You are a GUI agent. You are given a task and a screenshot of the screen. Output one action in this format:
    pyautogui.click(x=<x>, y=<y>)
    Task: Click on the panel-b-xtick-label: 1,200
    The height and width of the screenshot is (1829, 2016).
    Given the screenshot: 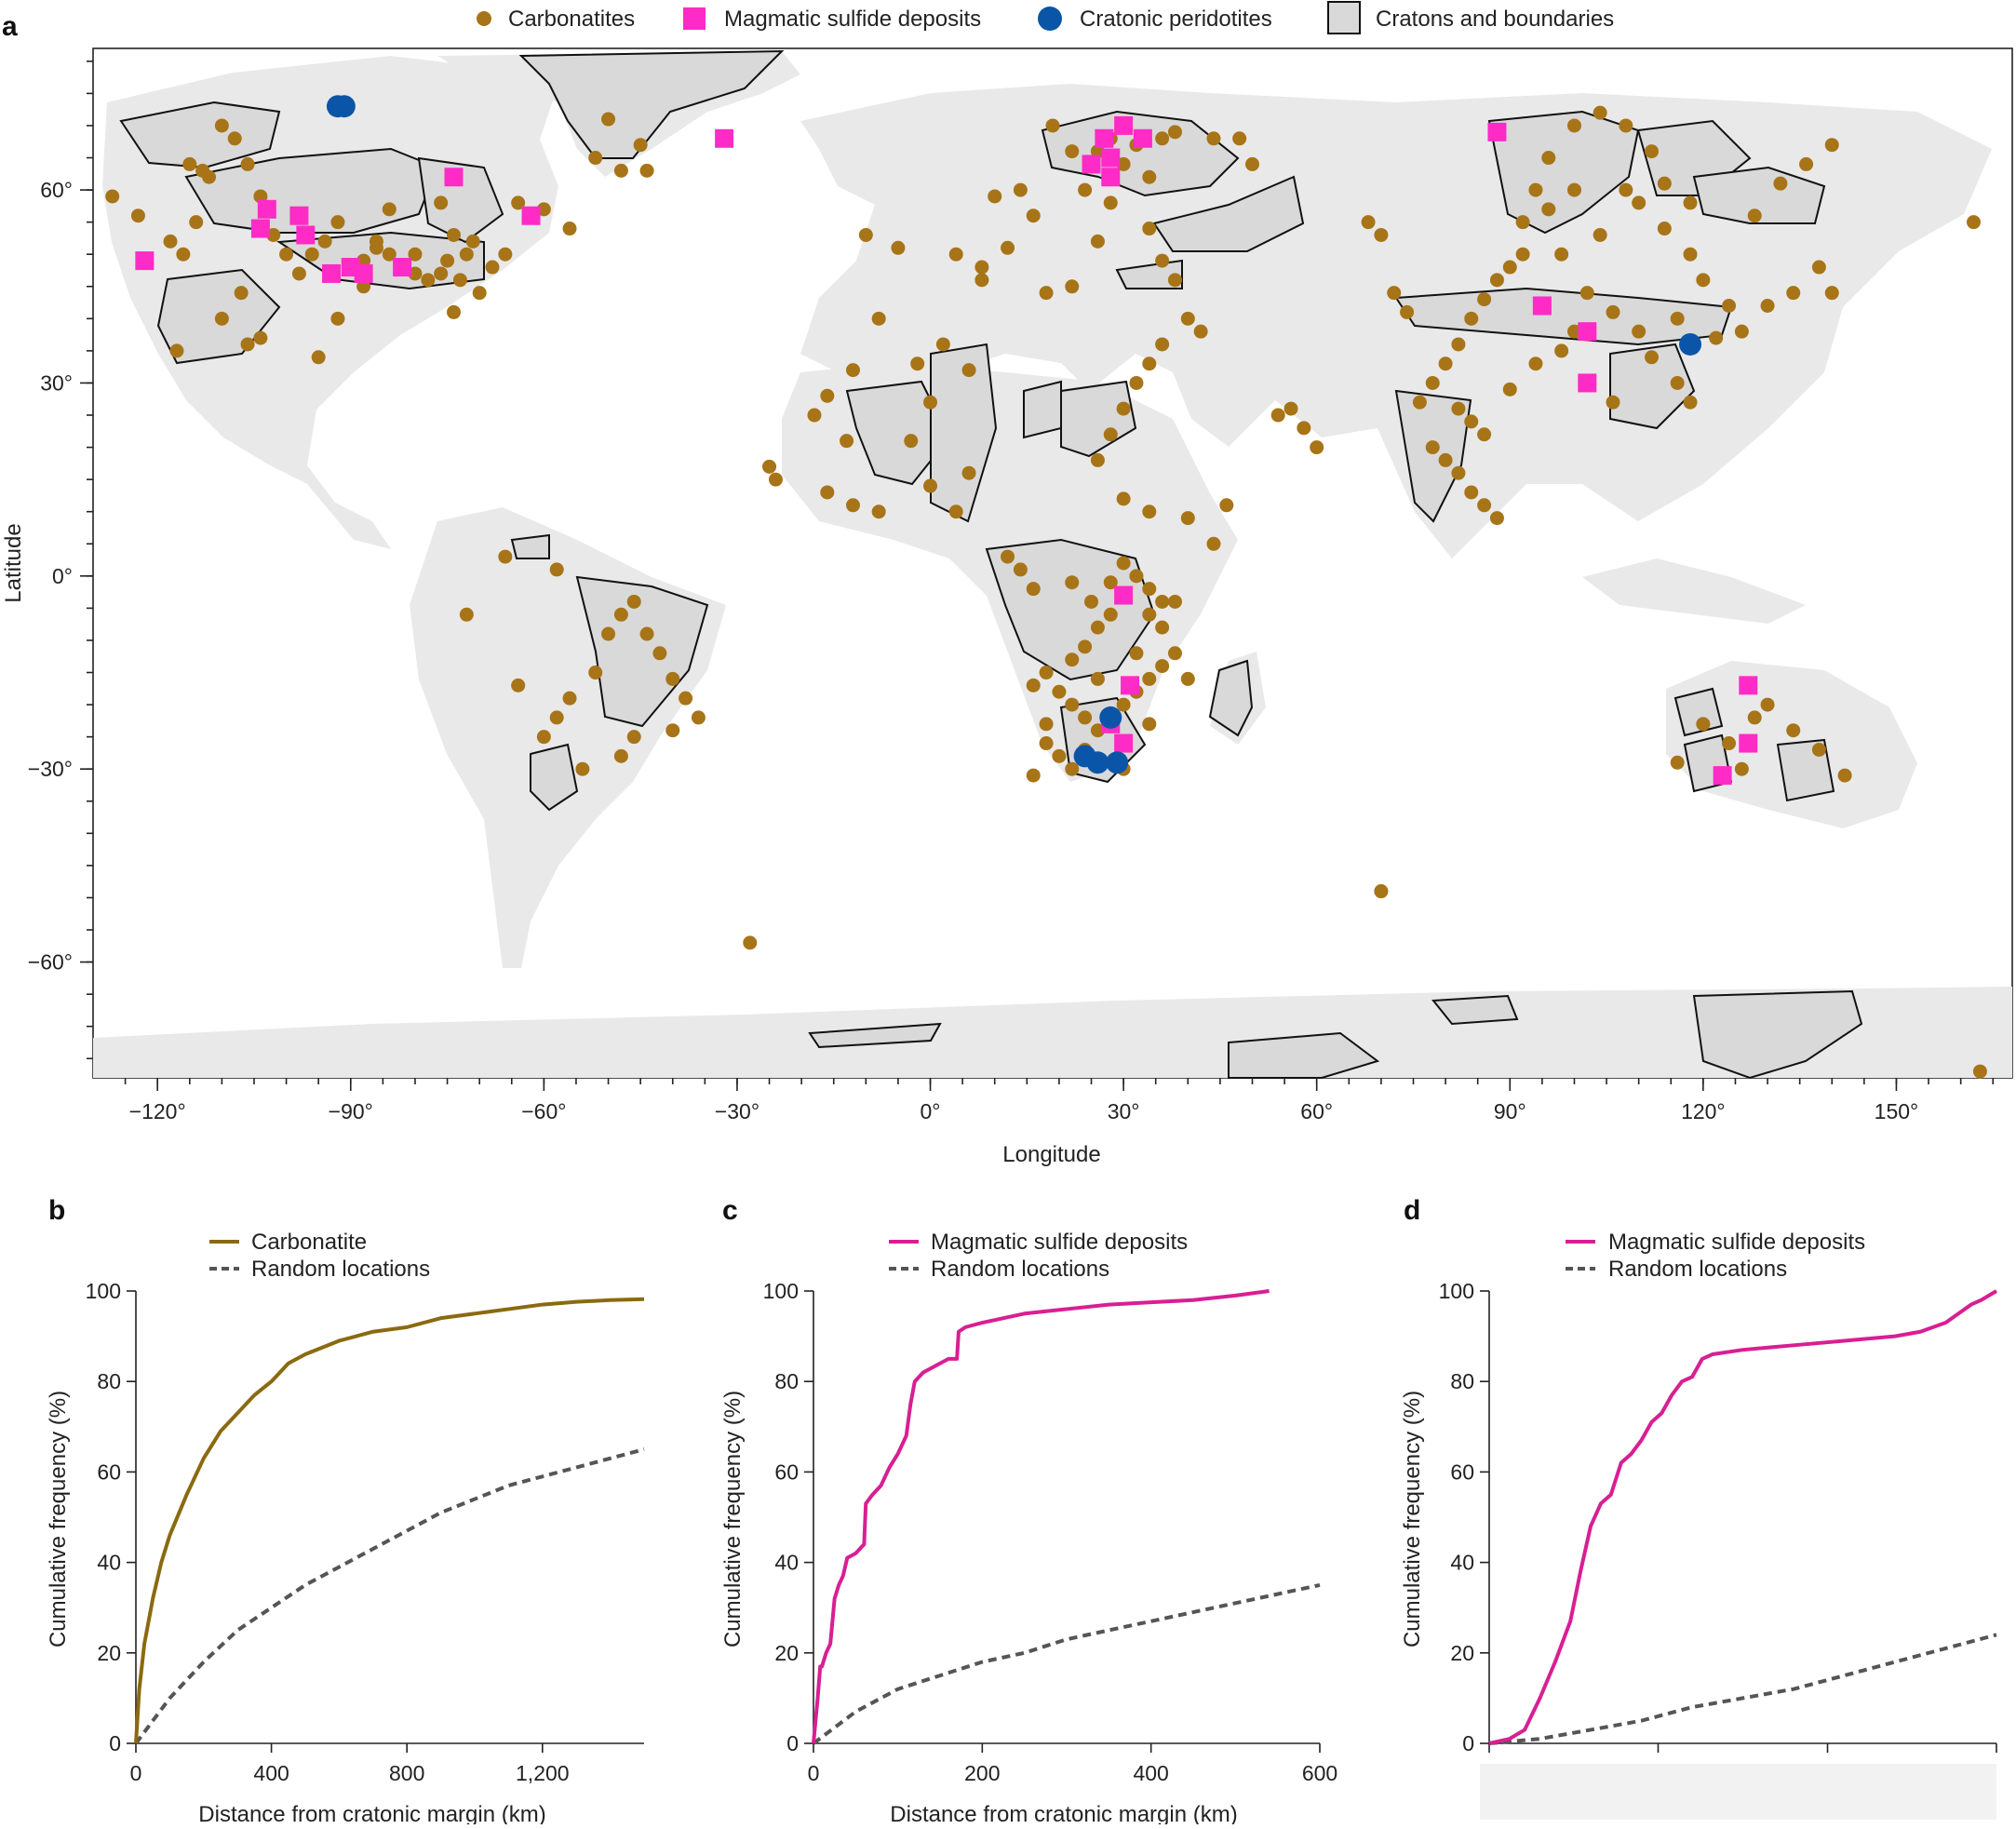 What is the action you would take?
    pyautogui.click(x=543, y=1773)
    